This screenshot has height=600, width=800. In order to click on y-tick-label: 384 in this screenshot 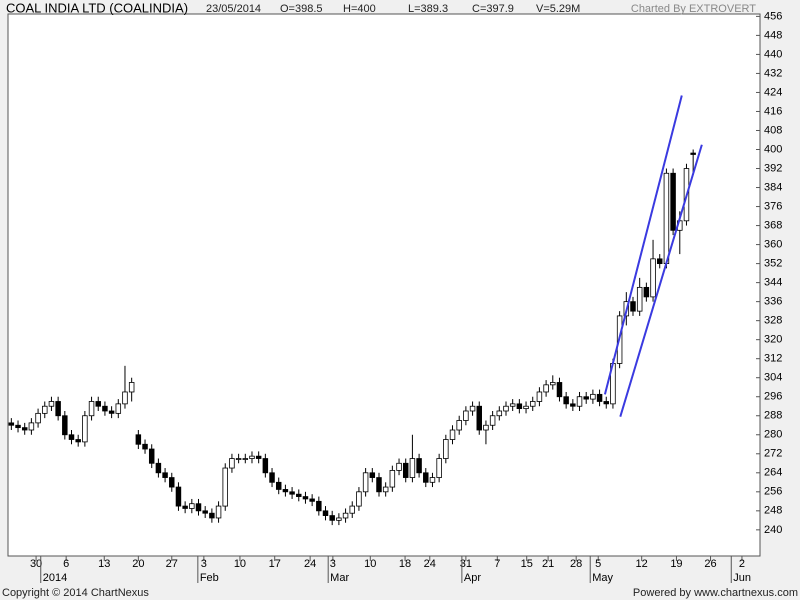, I will do `click(773, 187)`.